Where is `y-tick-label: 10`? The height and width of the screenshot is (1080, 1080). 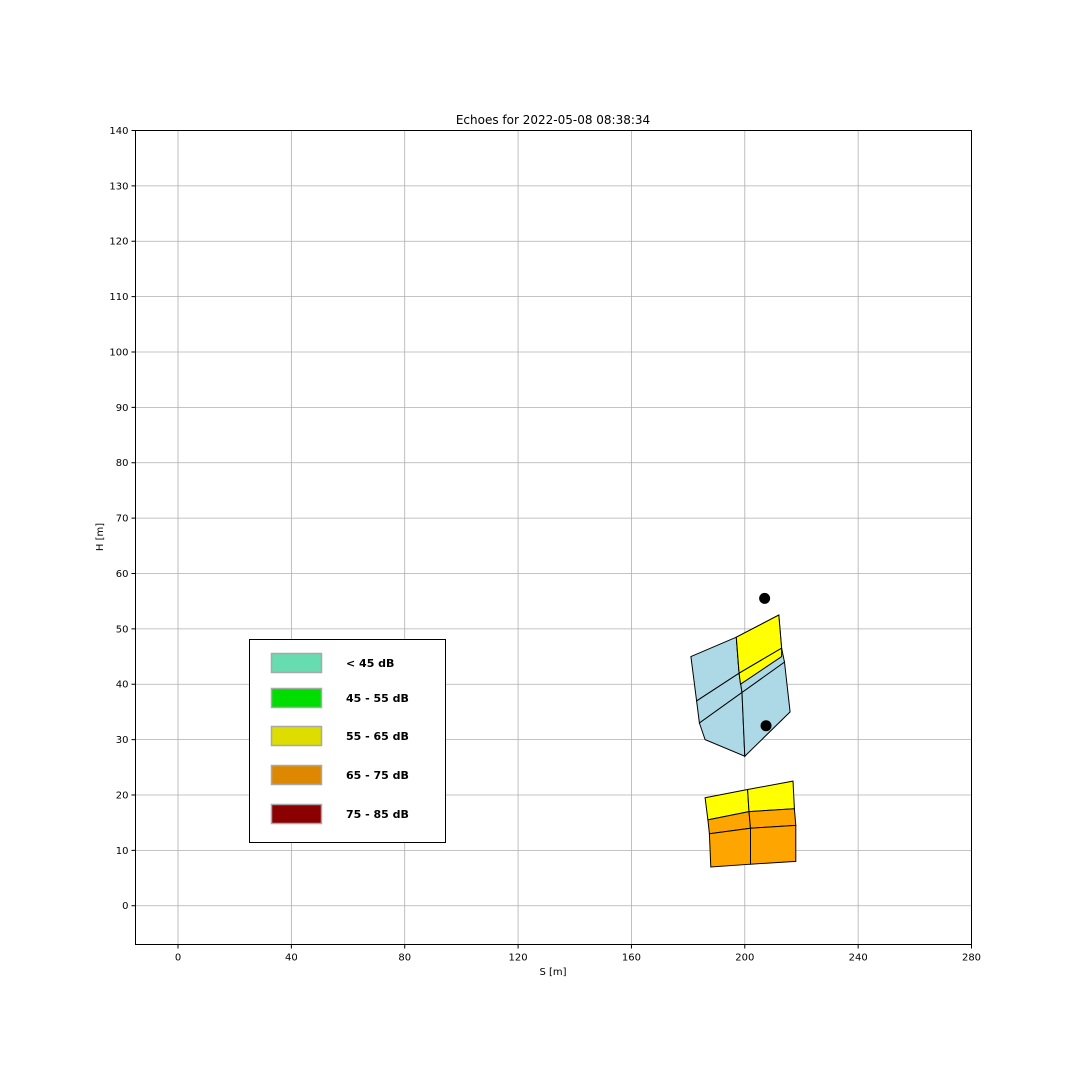 y-tick-label: 10 is located at coordinates (122, 851).